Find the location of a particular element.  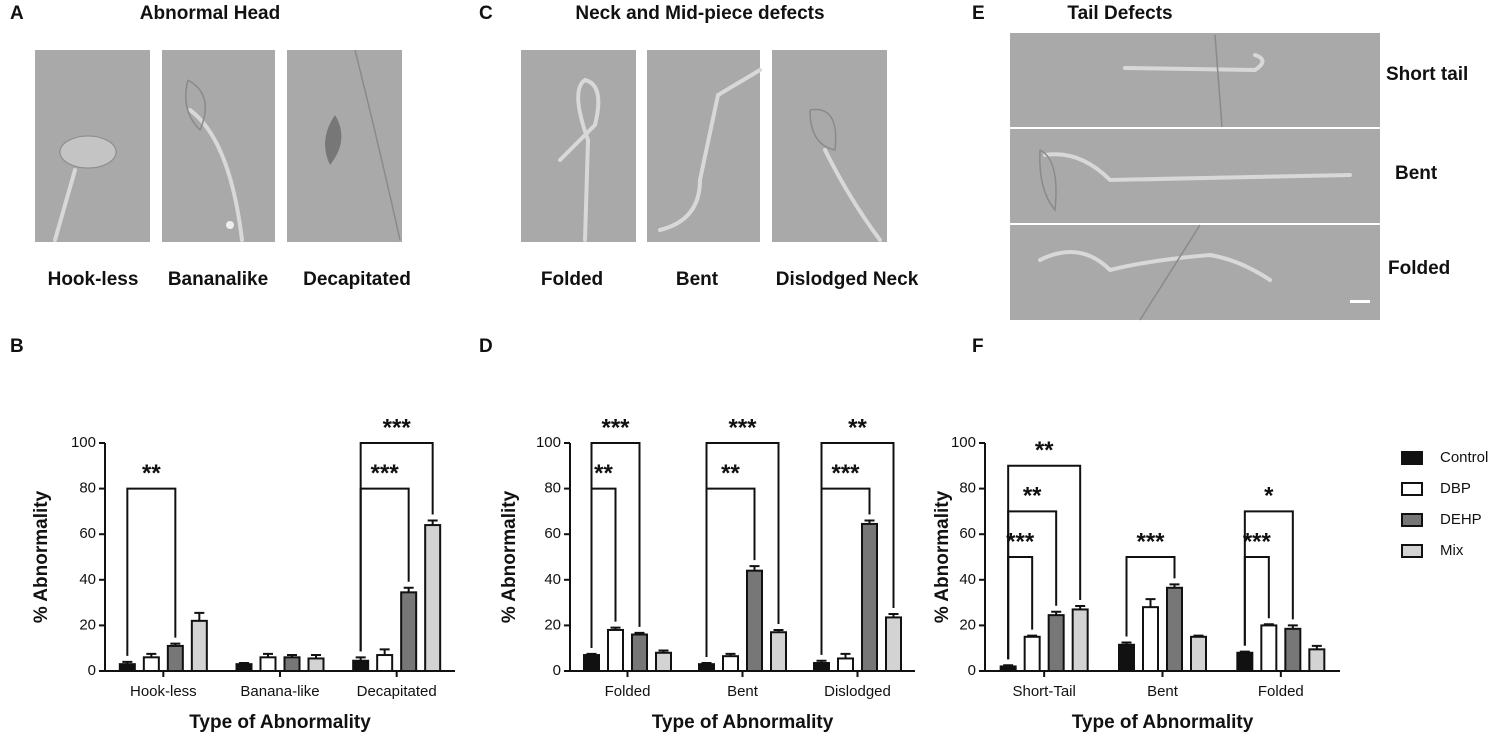

x-axis-label: Type of Abnormality is located at coordinates (280, 722).